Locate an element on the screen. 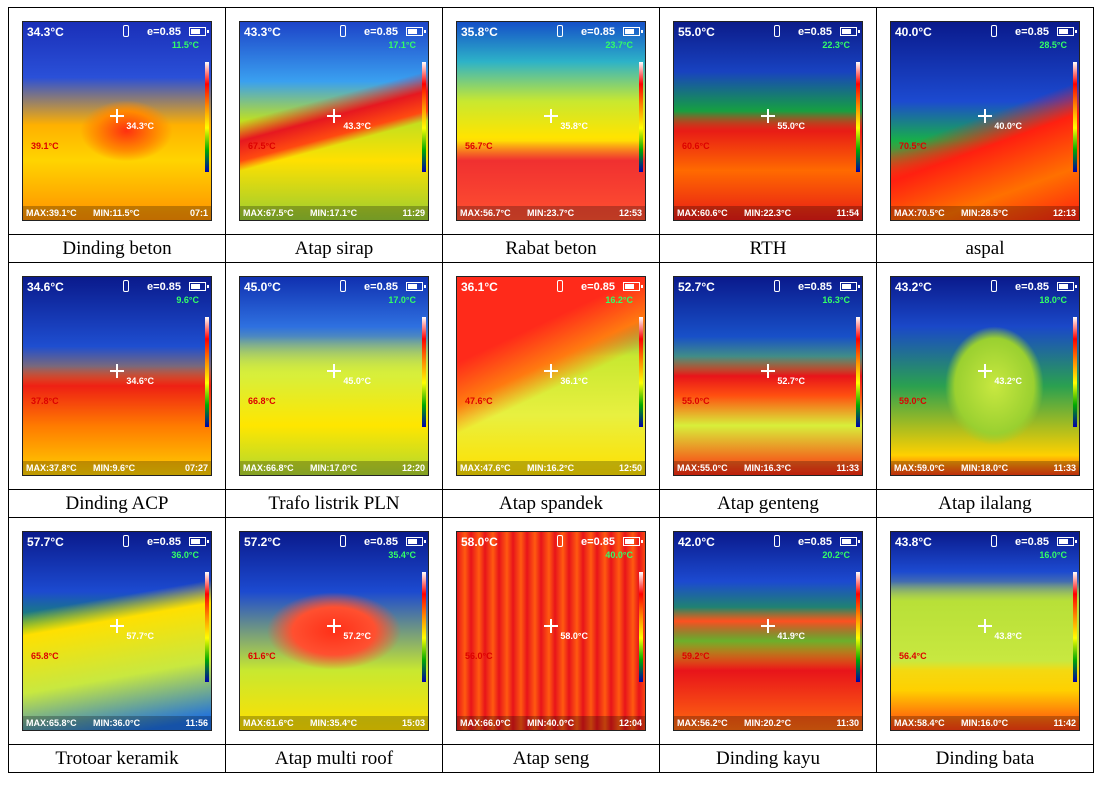  min-readout: MIN:20.2°C is located at coordinates (768, 723).